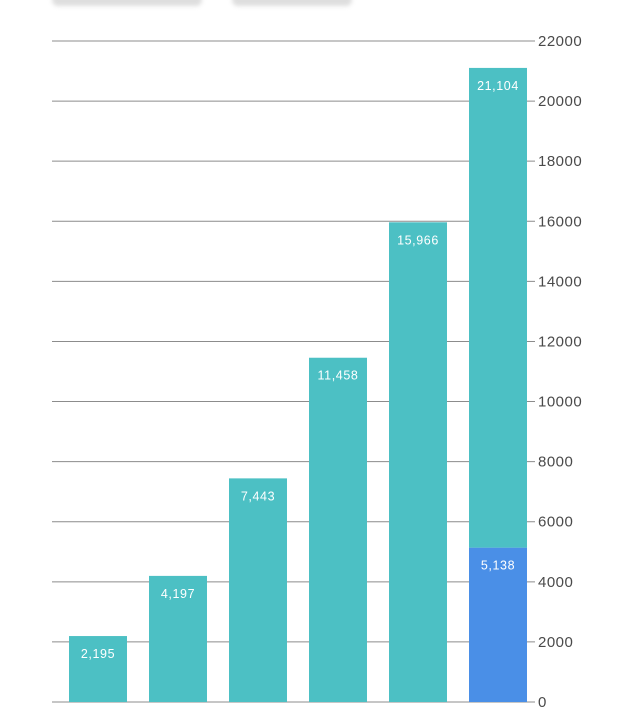 The width and height of the screenshot is (627, 707). Describe the element at coordinates (258, 496) in the screenshot. I see `data-label: 7,443` at that location.